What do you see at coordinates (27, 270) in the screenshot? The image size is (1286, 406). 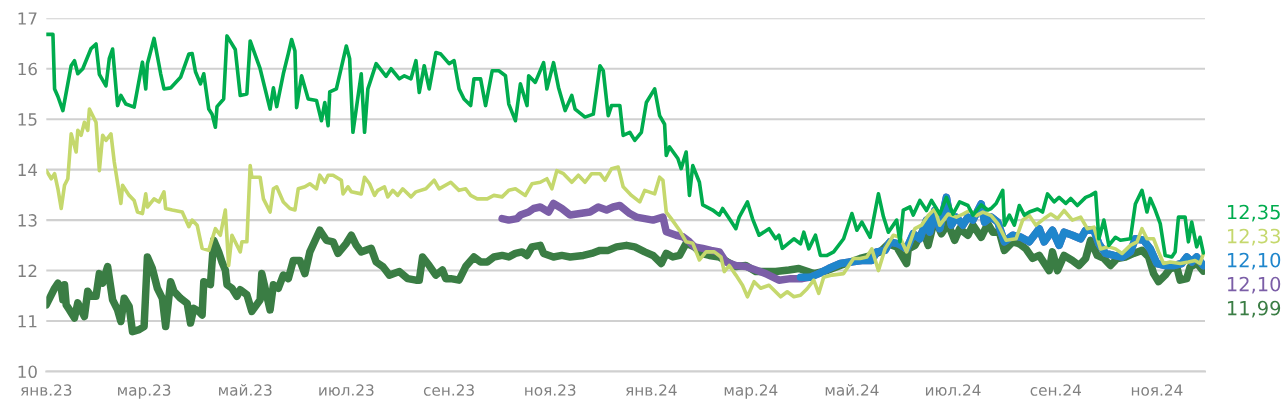 I see `y-tick-label: 12` at bounding box center [27, 270].